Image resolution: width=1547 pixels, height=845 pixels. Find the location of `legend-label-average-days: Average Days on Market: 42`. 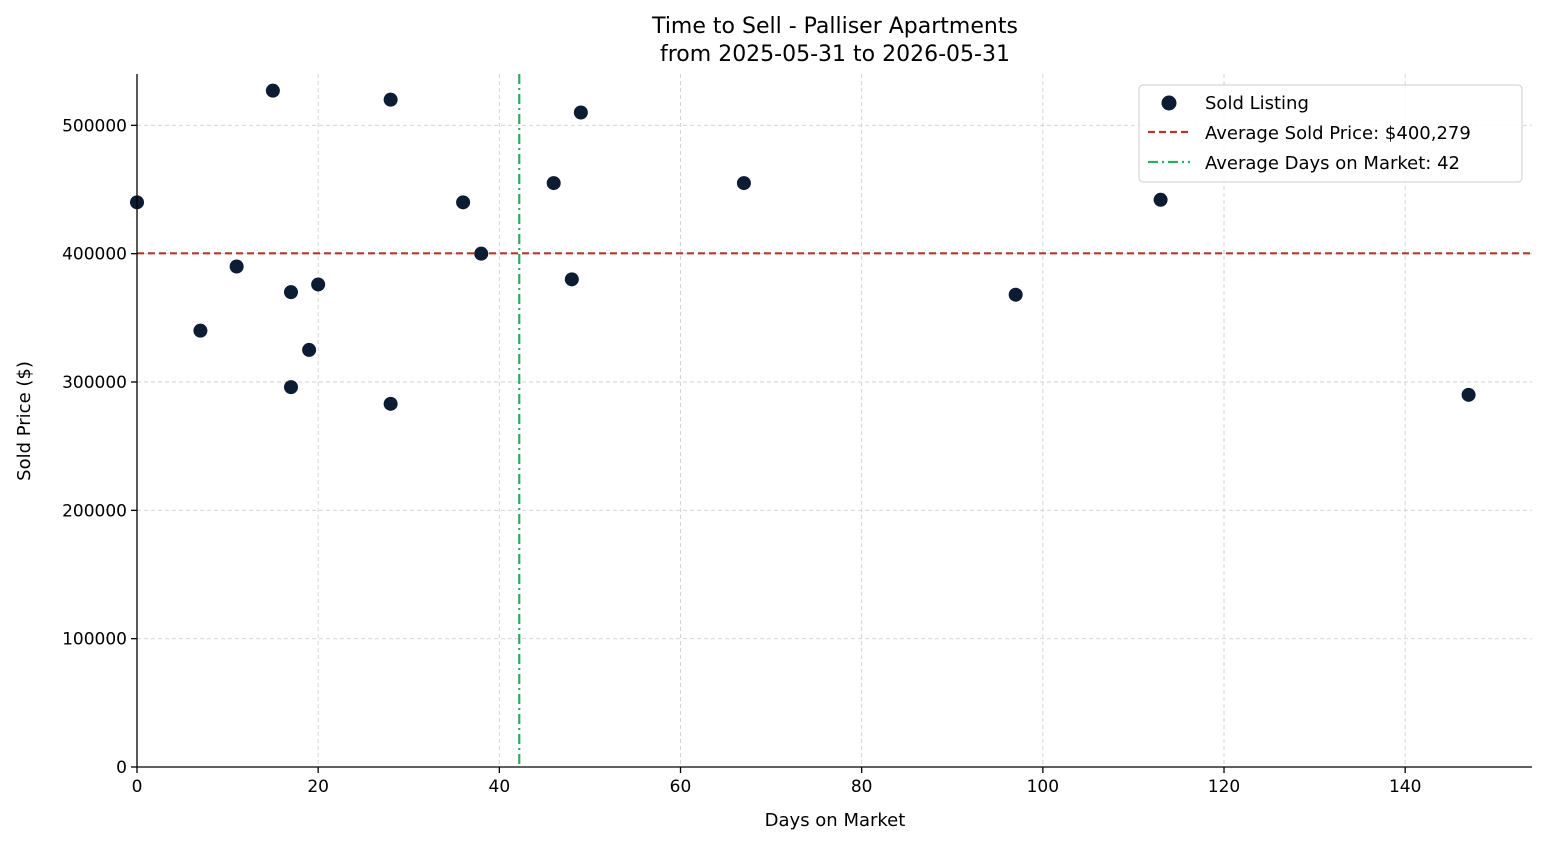

legend-label-average-days: Average Days on Market: 42 is located at coordinates (1332, 163).